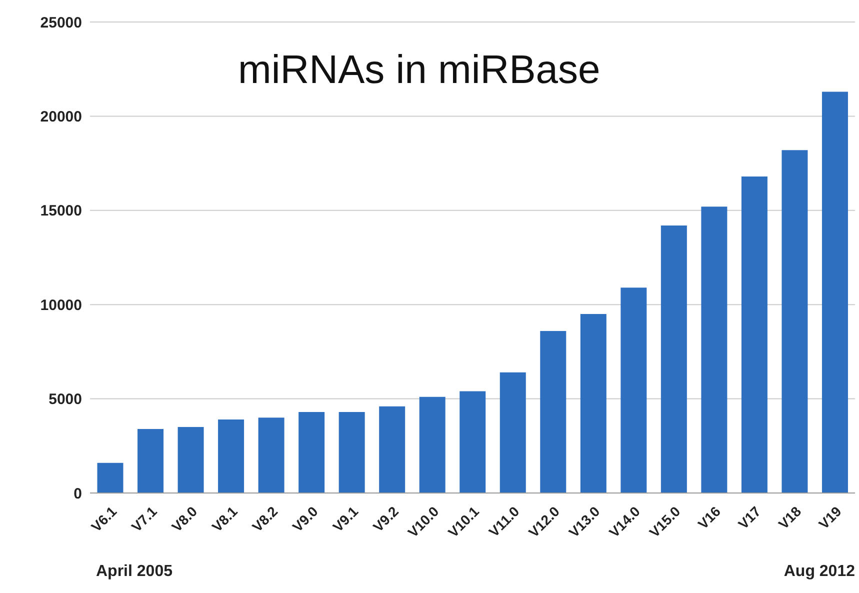 This screenshot has height=593, width=859. I want to click on x-tick-label: V9.1, so click(346, 519).